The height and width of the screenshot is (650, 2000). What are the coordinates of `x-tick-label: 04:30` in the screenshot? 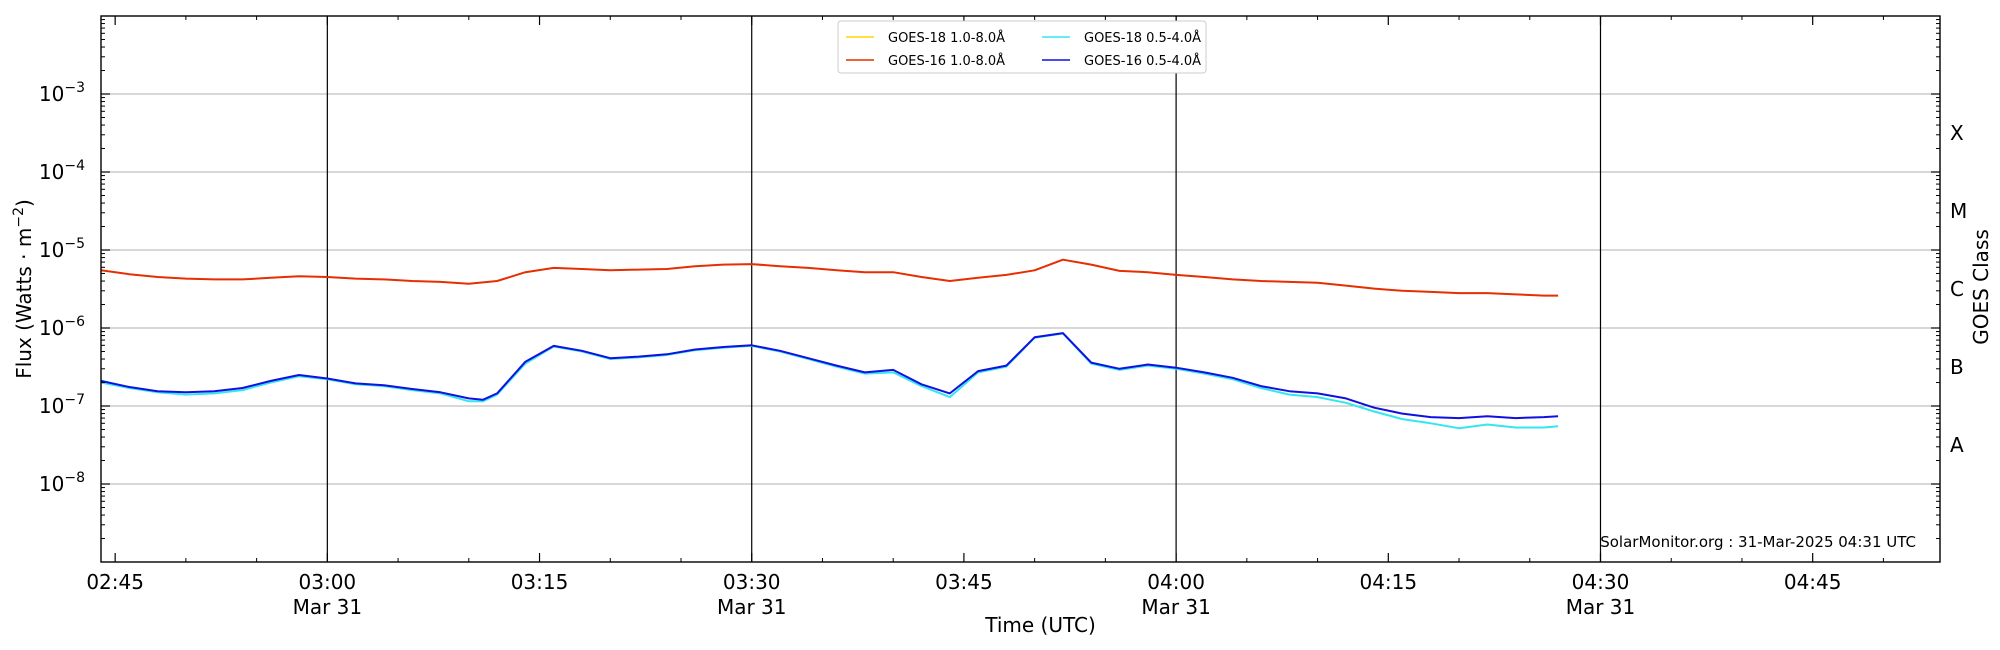 It's located at (1601, 582).